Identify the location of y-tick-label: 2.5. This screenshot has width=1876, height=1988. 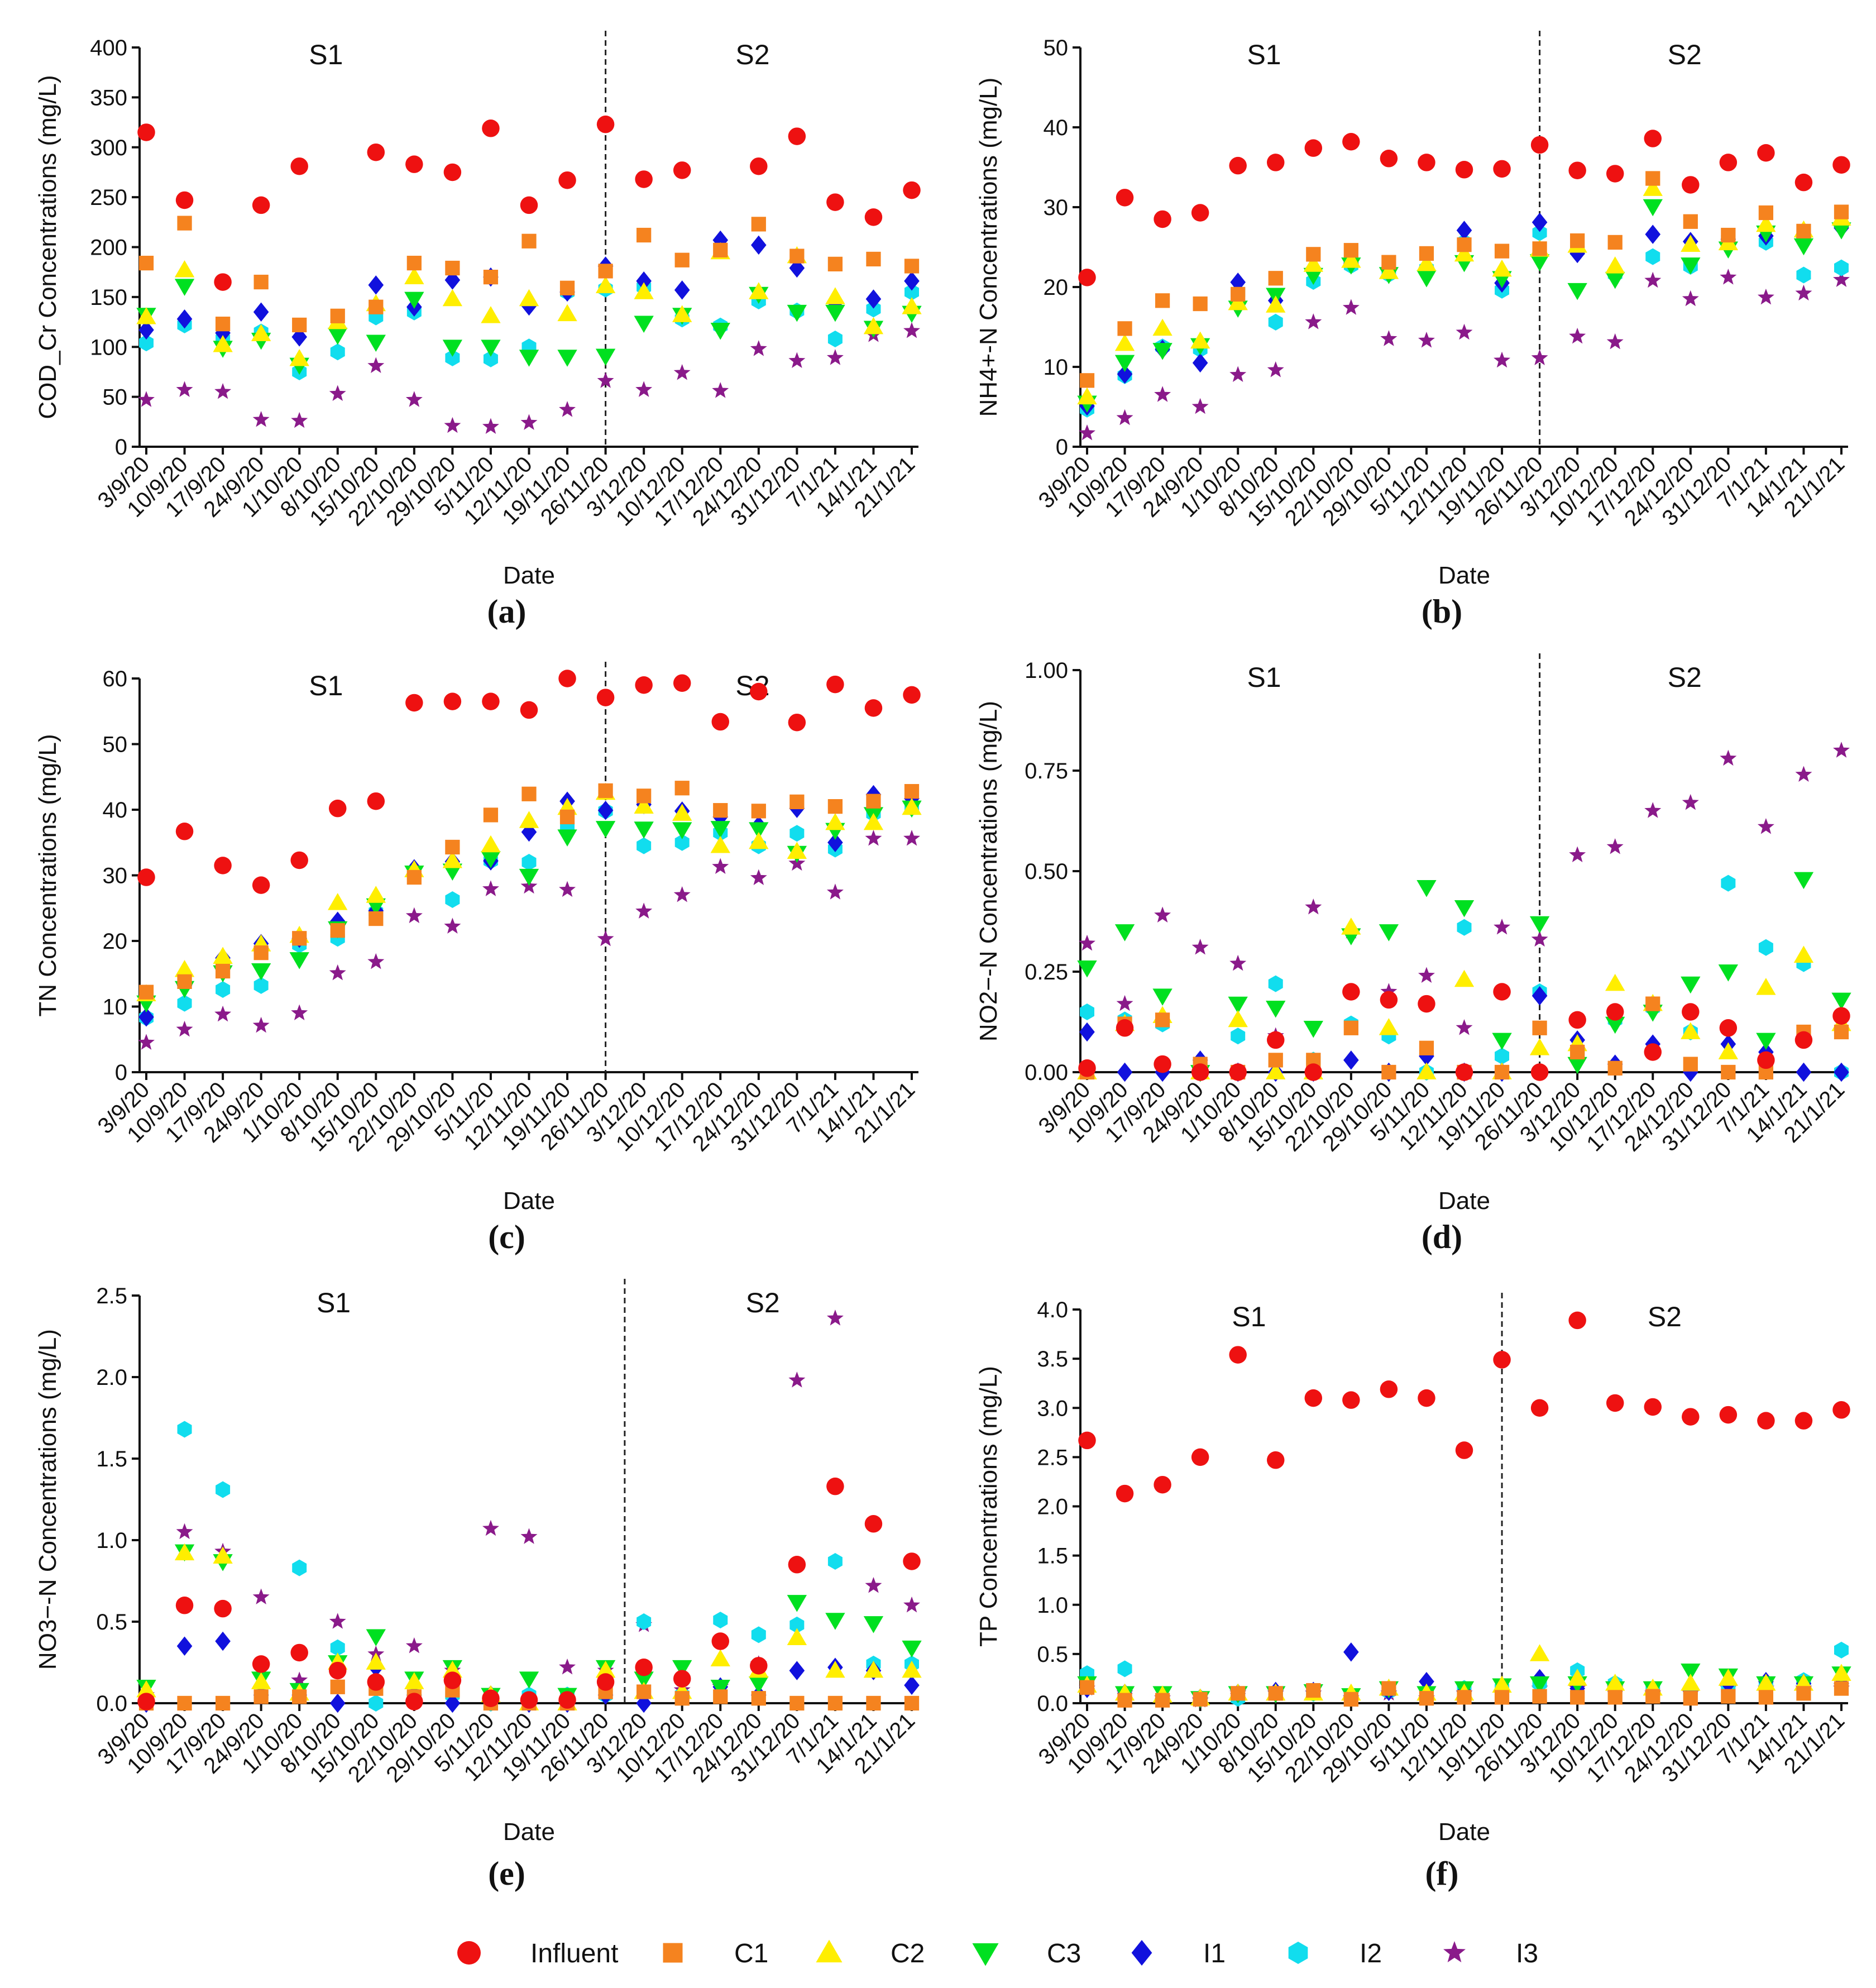
(1052, 1457).